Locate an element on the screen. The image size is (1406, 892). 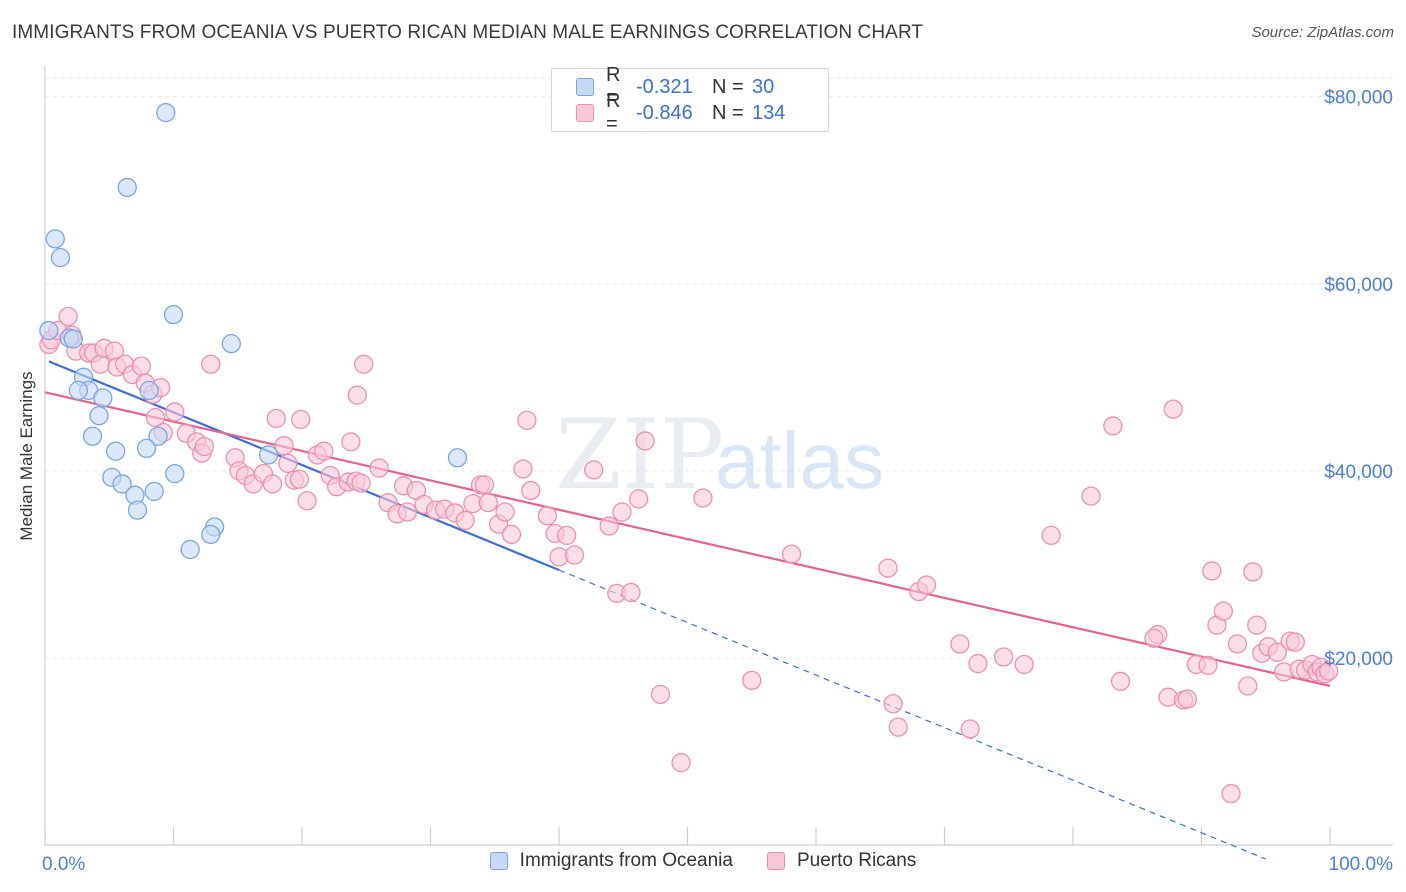
n-value: 134 is located at coordinates (769, 112).